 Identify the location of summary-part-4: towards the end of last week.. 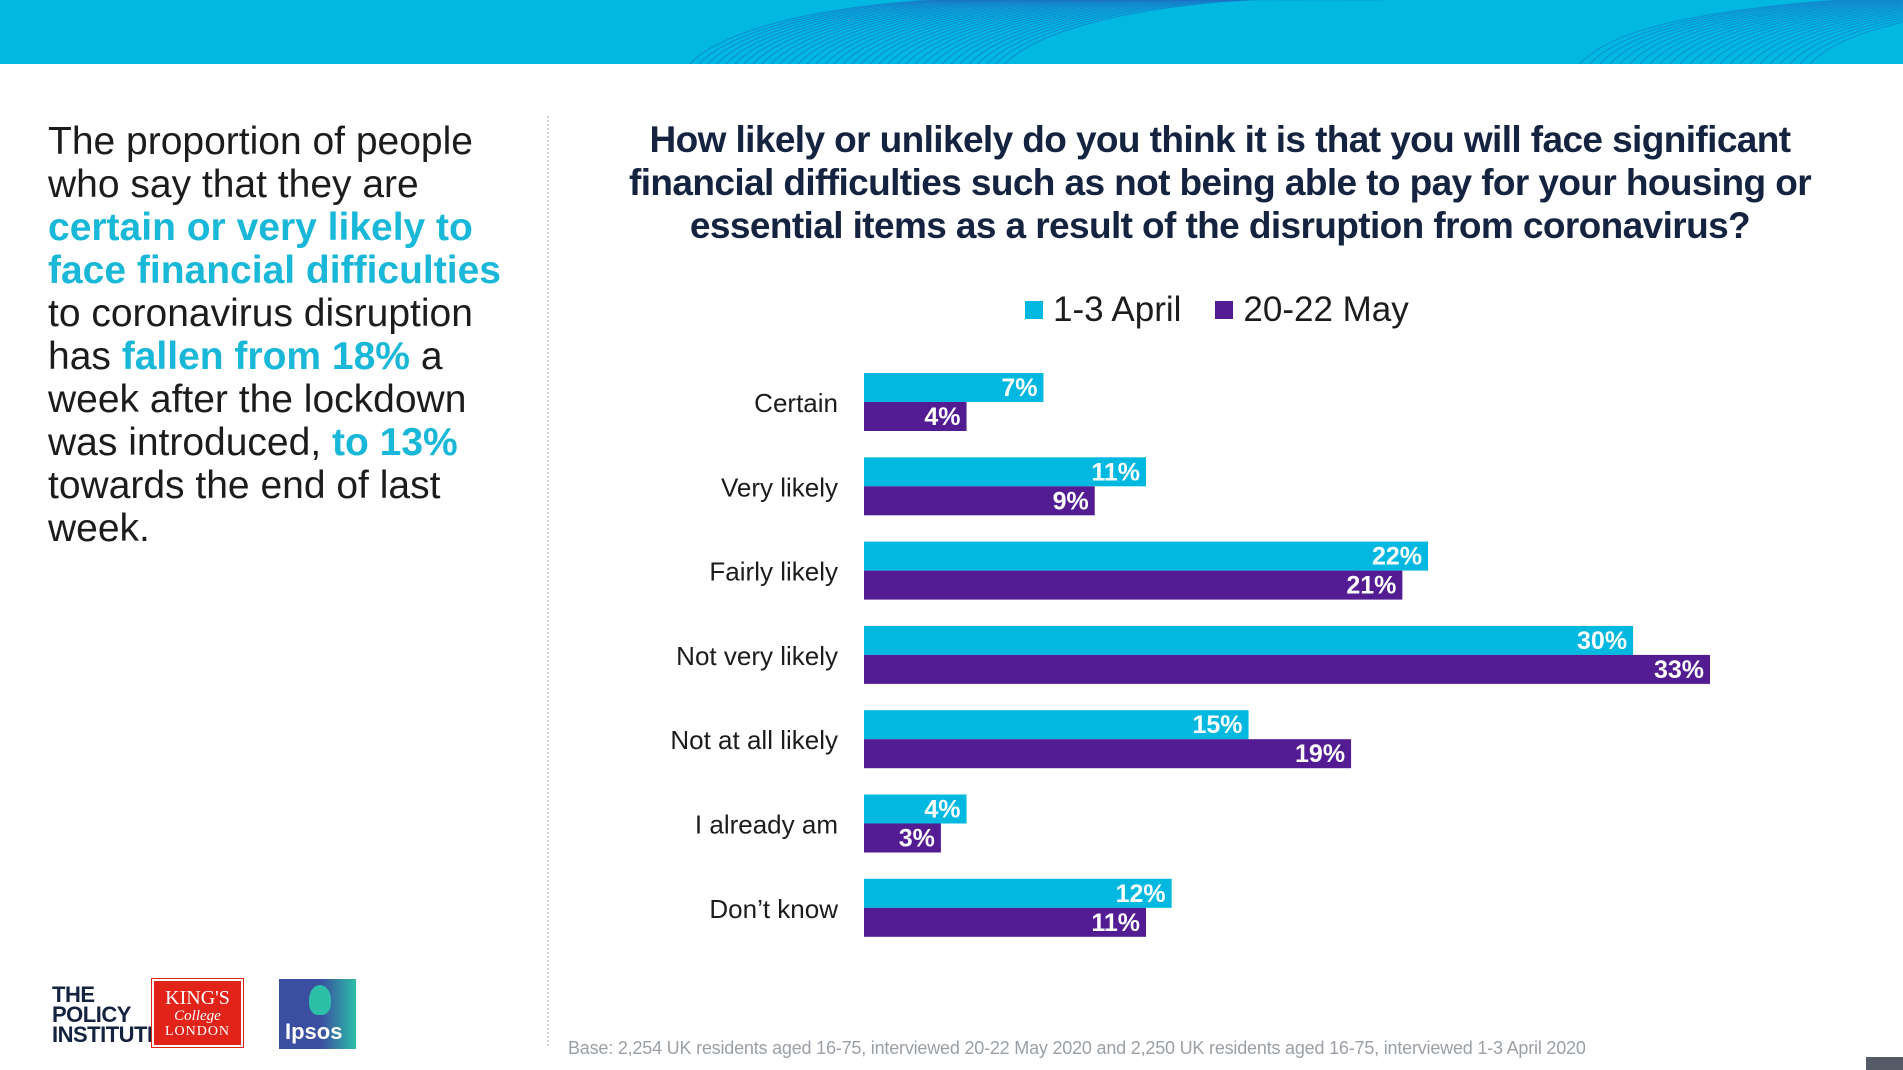
(244, 507).